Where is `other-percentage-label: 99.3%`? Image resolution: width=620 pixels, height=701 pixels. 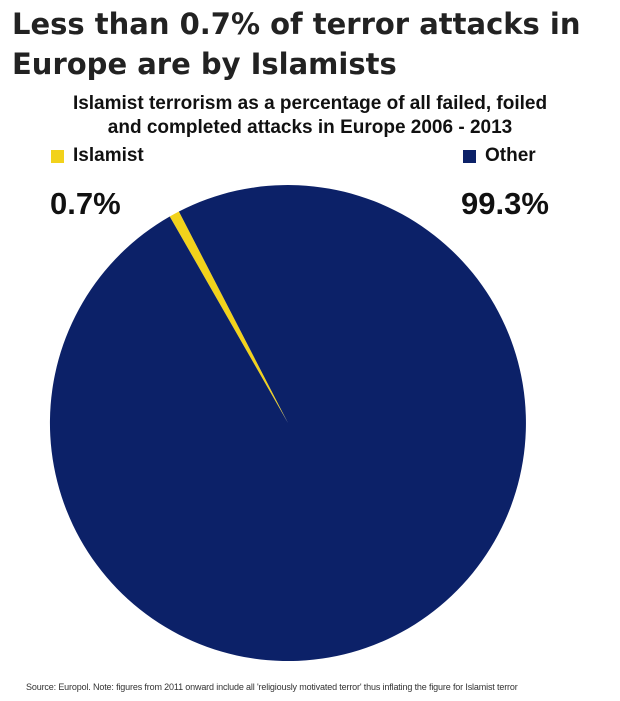
other-percentage-label: 99.3% is located at coordinates (505, 203).